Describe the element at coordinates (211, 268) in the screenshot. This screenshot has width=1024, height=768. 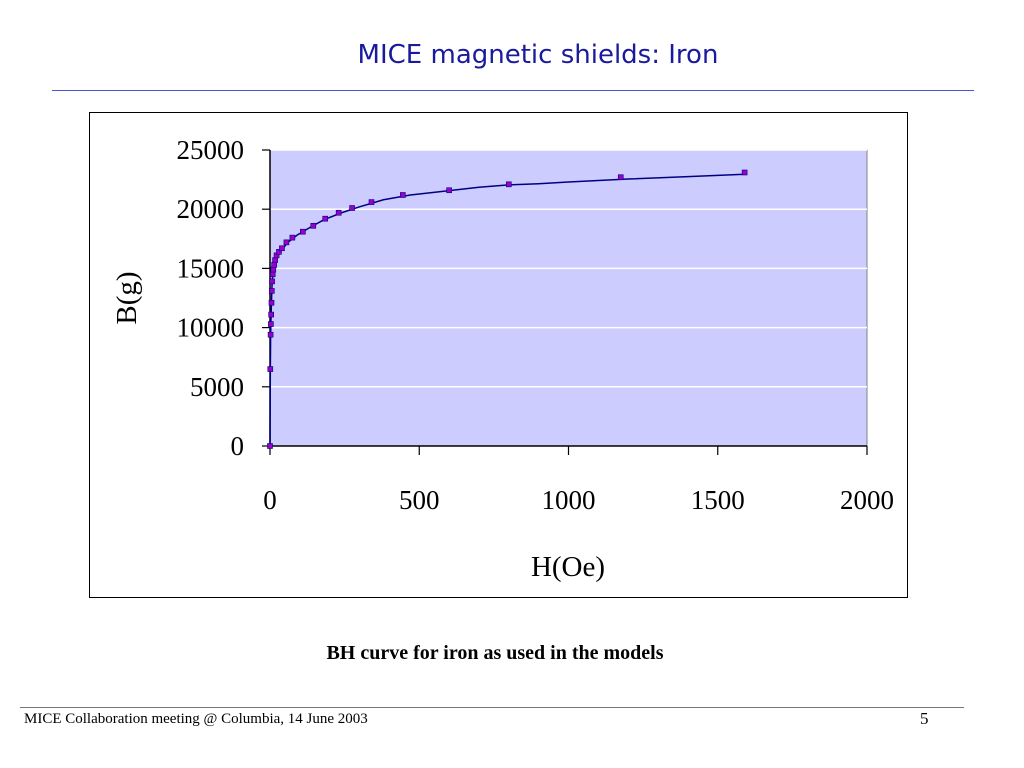
I see `y-tick-label-15000: 15000` at that location.